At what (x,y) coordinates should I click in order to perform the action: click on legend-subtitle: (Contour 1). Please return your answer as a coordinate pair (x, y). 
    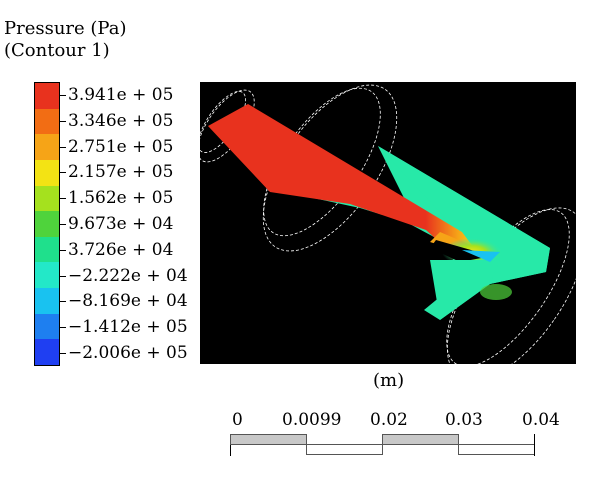
    Looking at the image, I should click on (57, 50).